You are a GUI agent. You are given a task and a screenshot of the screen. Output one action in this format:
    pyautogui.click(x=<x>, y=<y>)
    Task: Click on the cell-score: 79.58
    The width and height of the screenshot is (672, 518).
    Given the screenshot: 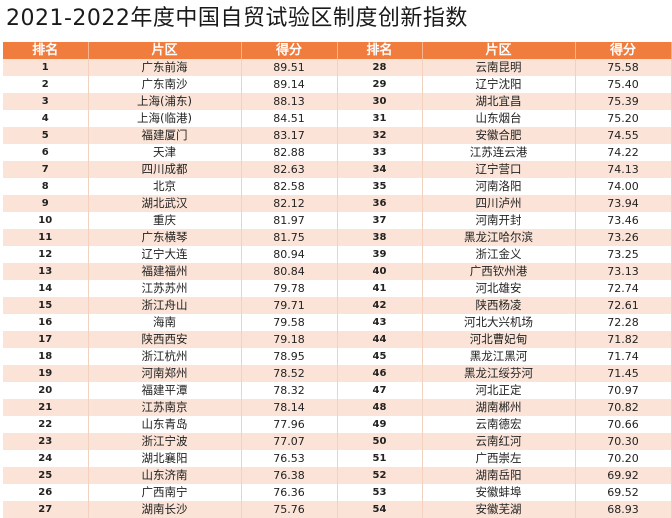 What is the action you would take?
    pyautogui.click(x=289, y=322)
    